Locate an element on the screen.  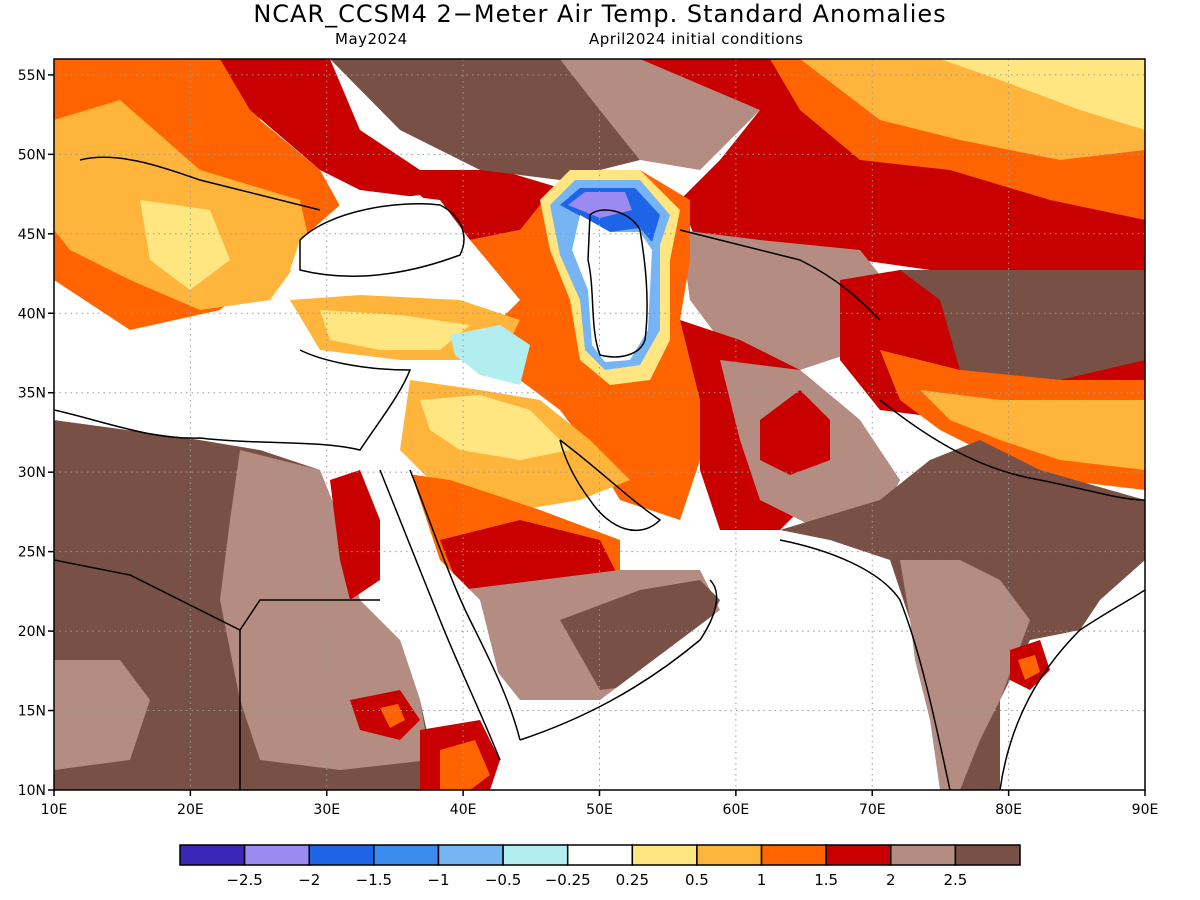
anomaly-region-arabian-sea-neutral is located at coordinates (720, 665).